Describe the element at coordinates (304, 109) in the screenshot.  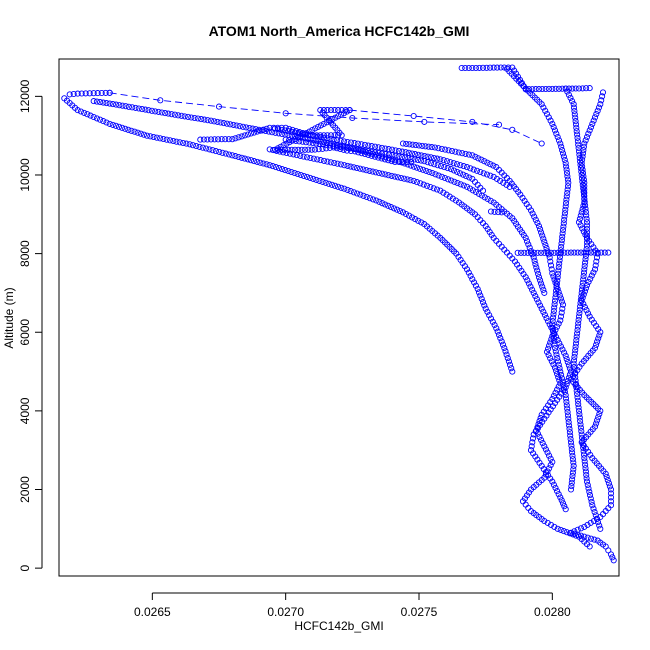
I see `connector-line` at that location.